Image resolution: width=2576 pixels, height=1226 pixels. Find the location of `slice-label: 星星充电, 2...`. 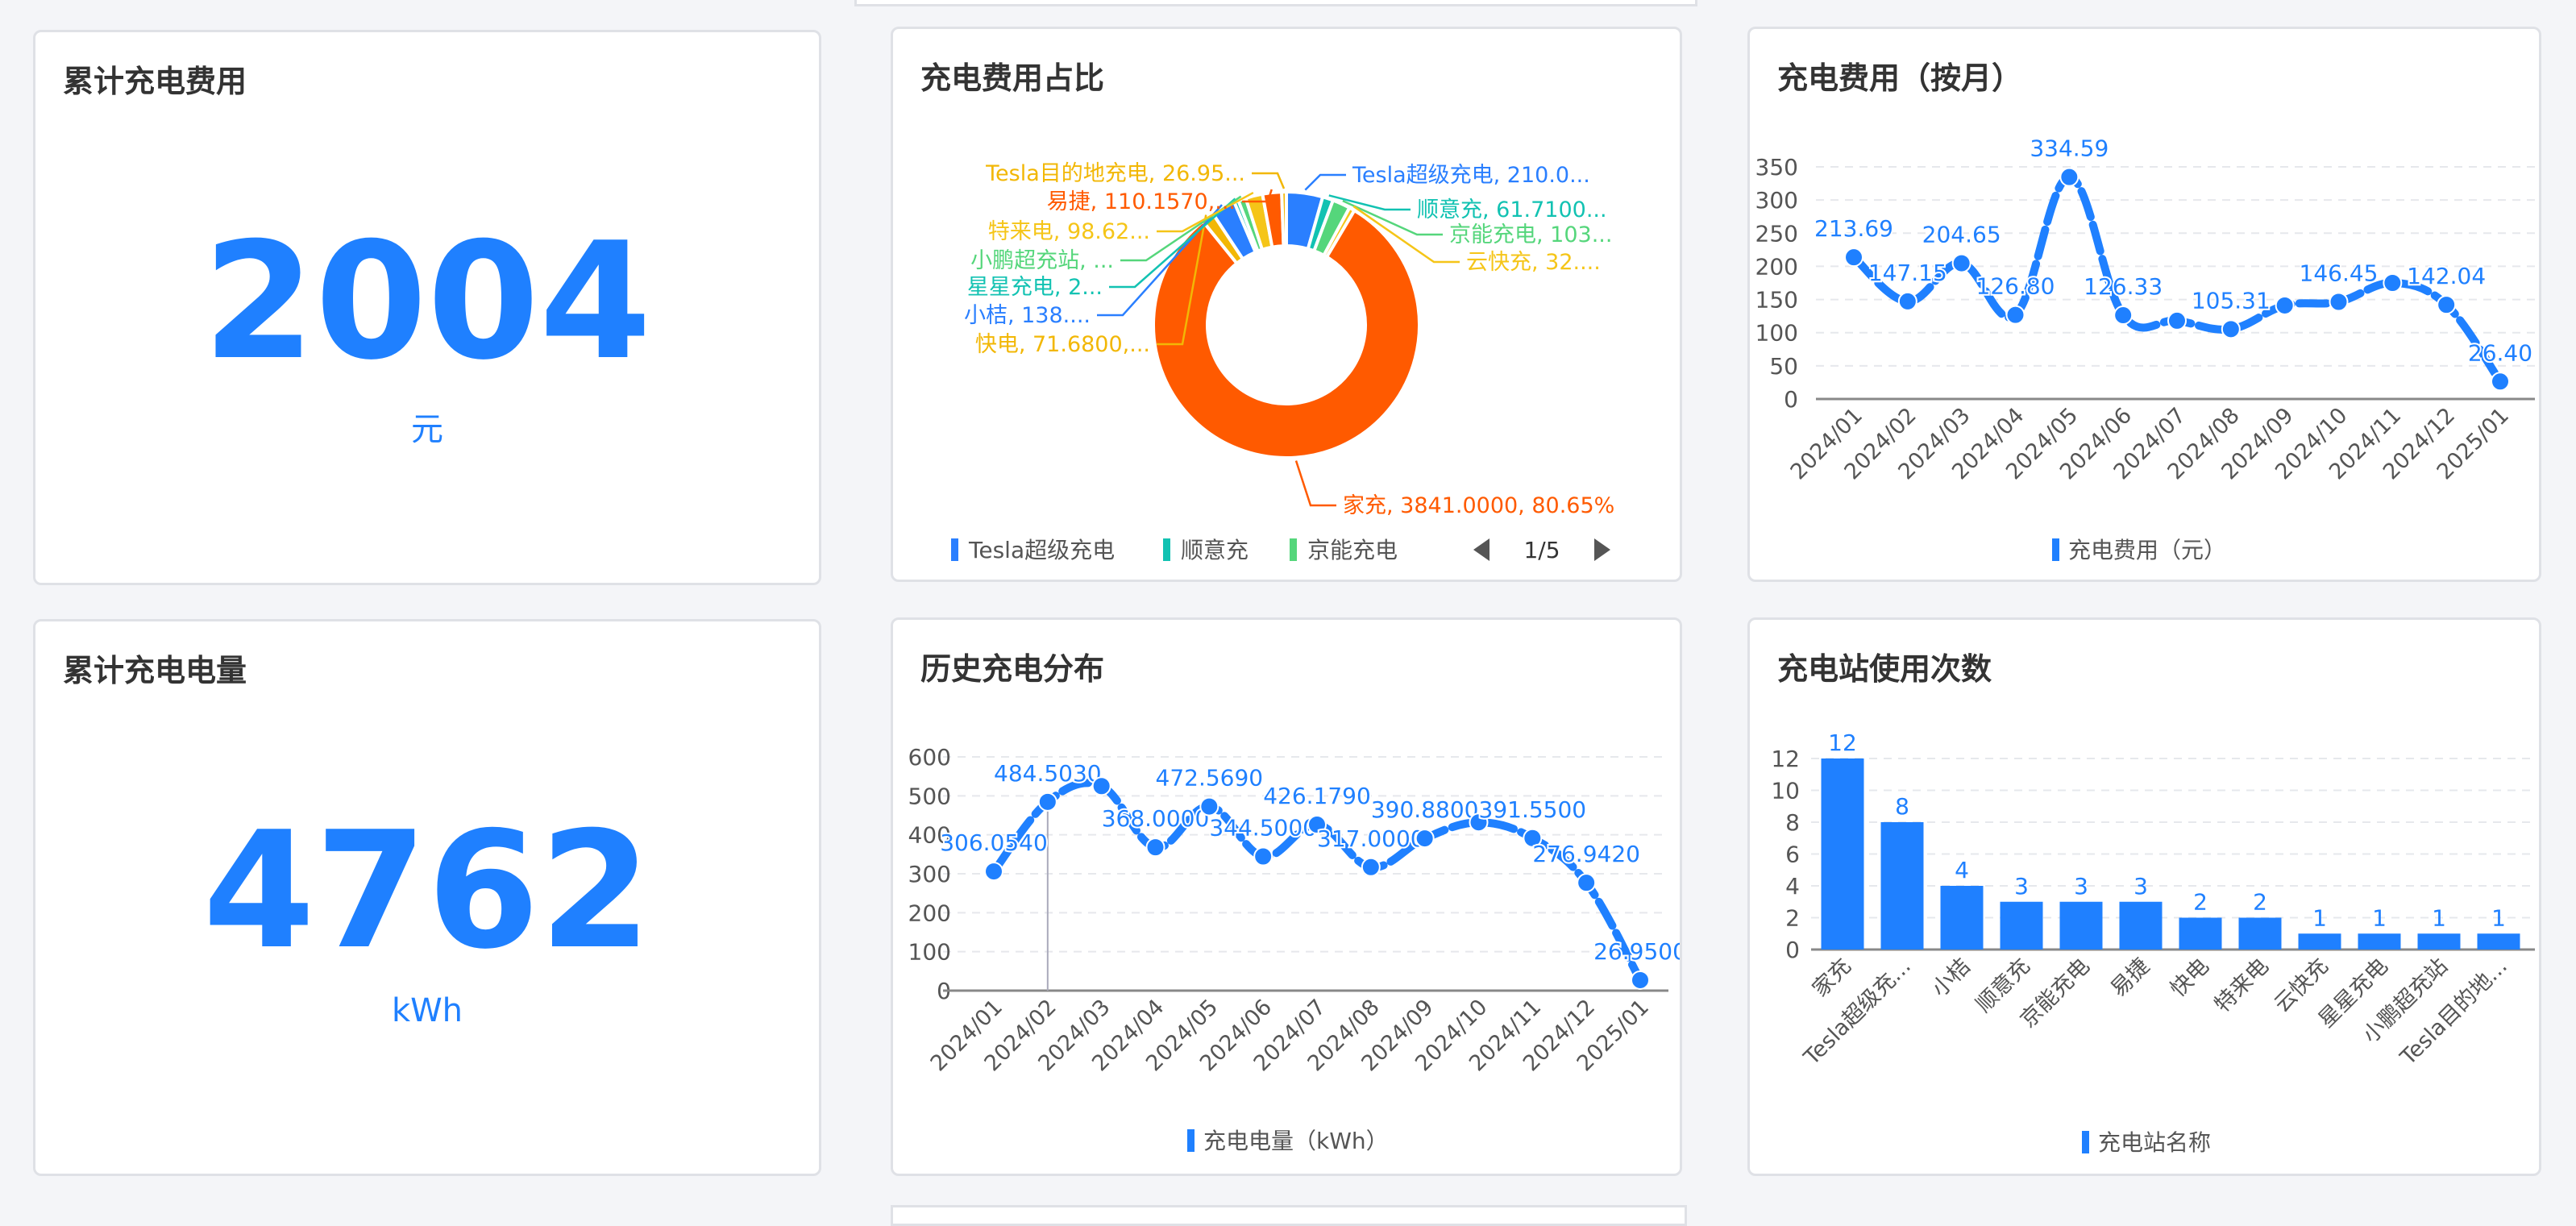

slice-label: 星星充电, 2... is located at coordinates (1035, 287).